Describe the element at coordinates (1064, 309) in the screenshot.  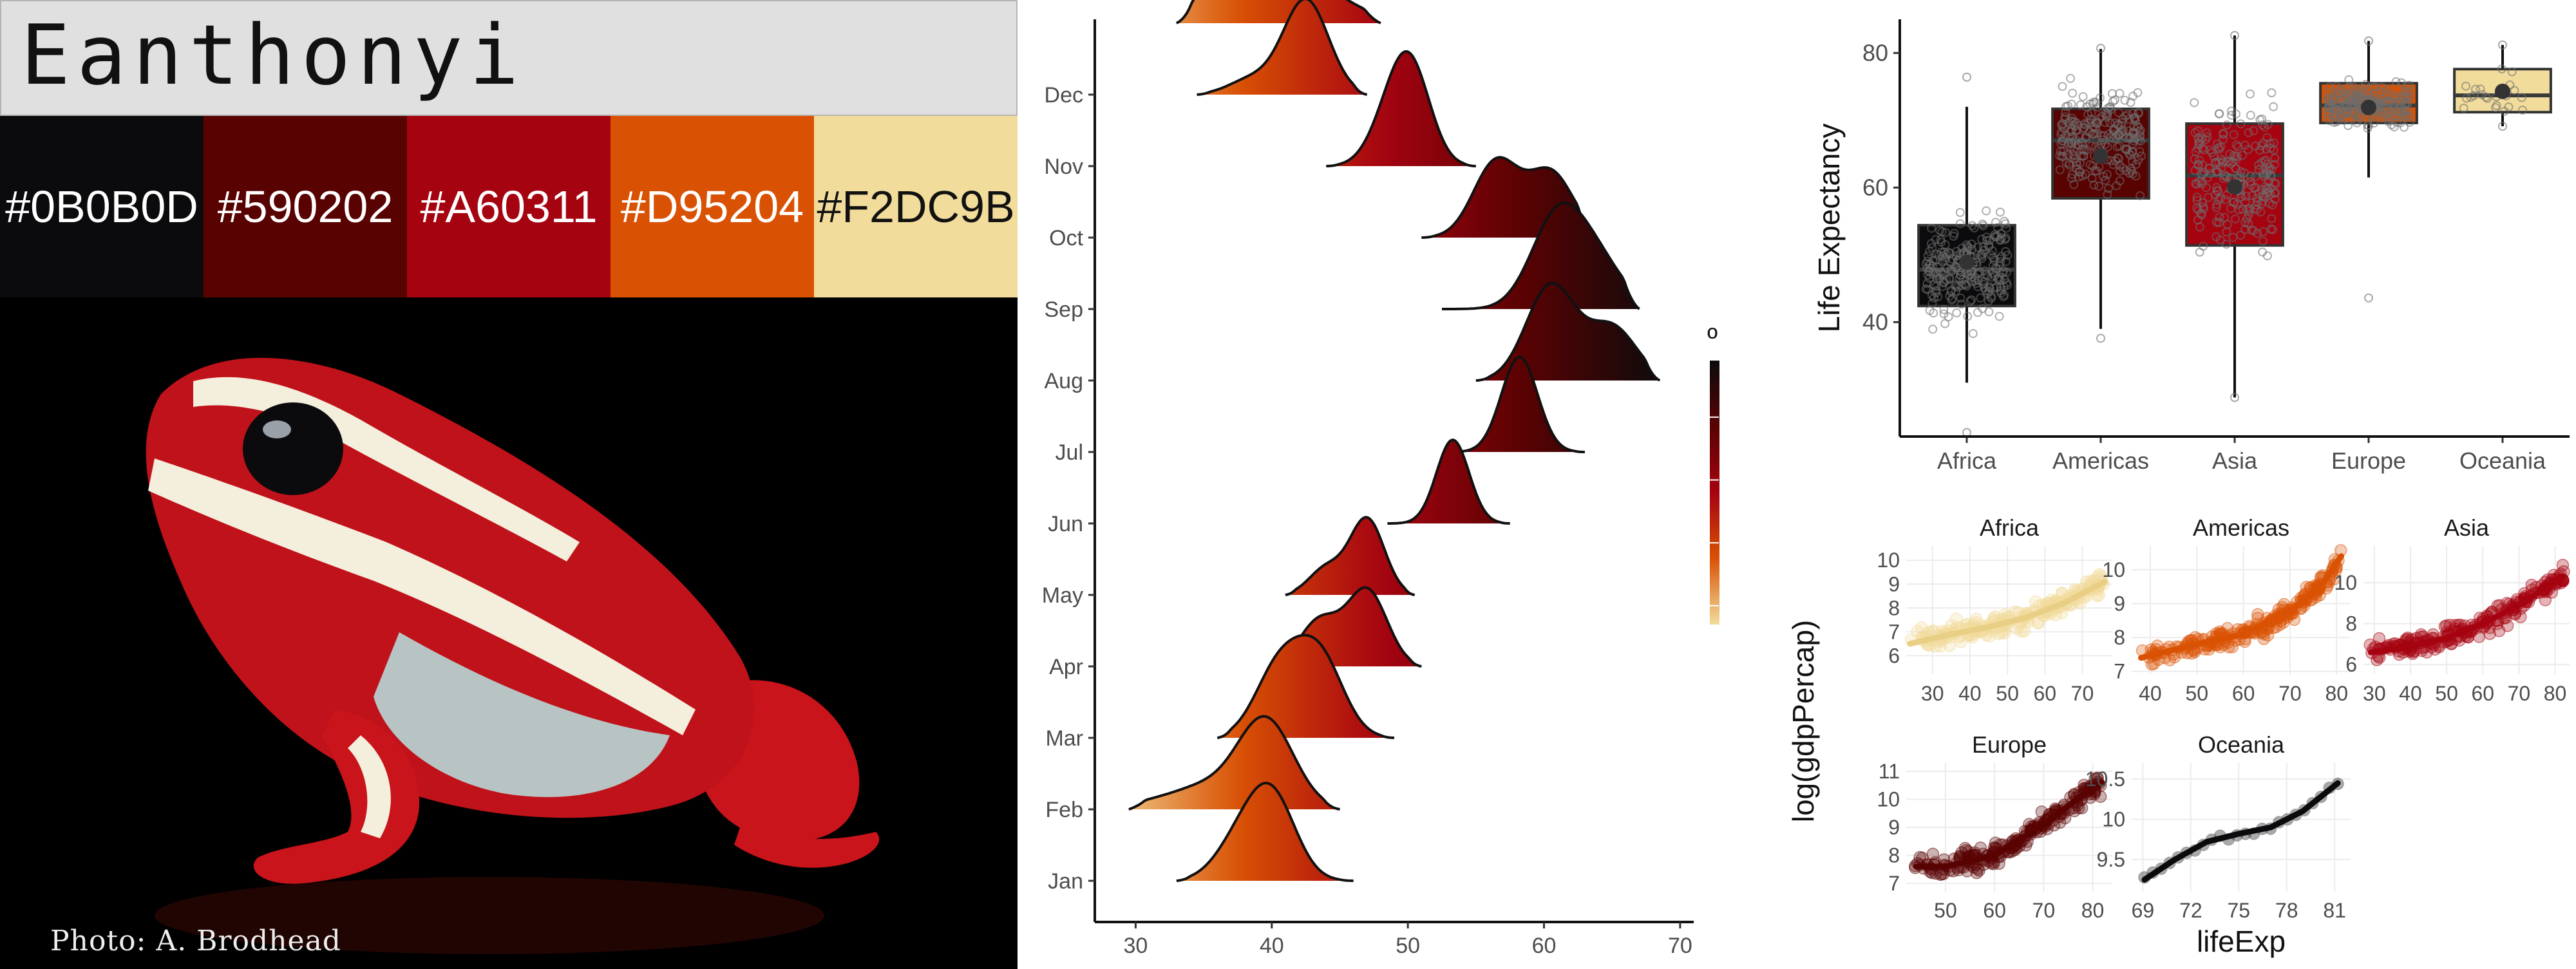
I see `ridge-y-tick-label: Sep` at that location.